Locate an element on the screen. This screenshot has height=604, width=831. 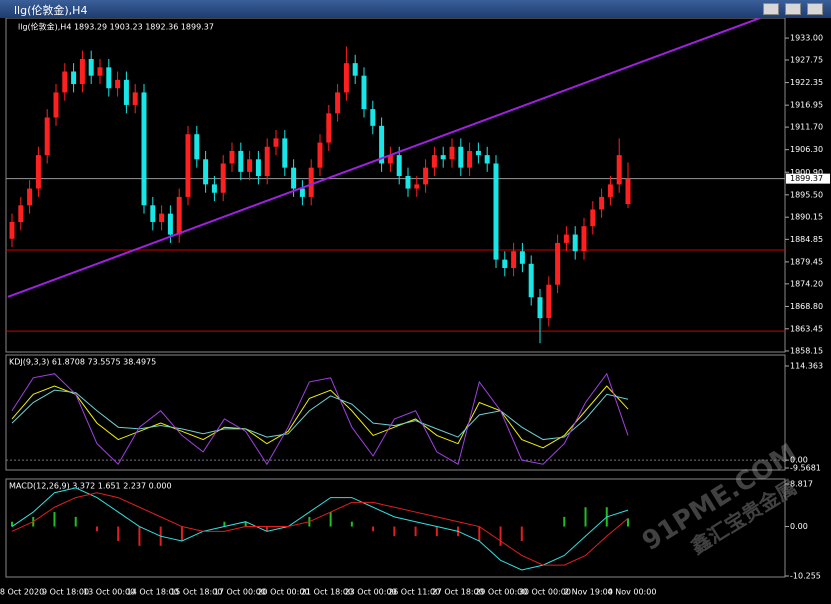
macd-tick-label: 0.00 is located at coordinates (799, 526).